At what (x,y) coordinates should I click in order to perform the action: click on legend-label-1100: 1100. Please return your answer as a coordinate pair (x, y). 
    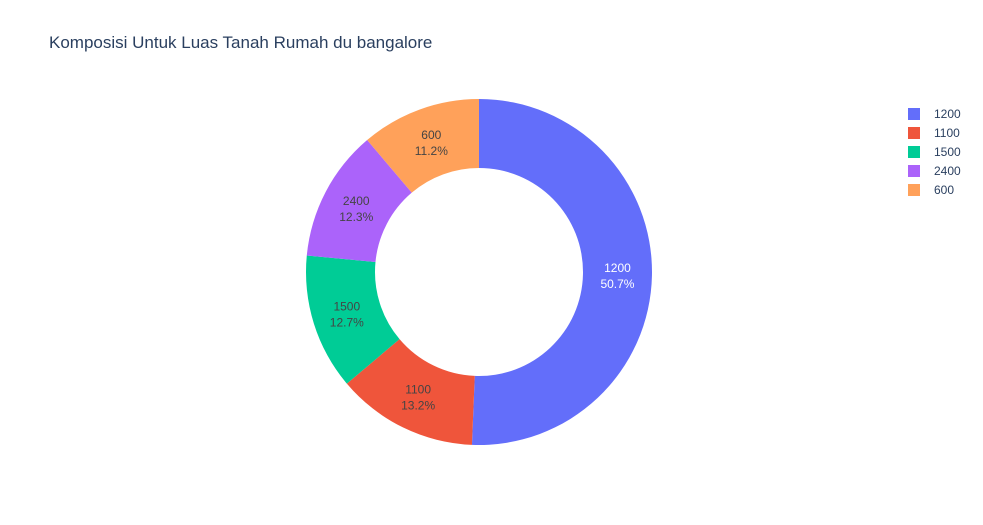
    Looking at the image, I should click on (947, 133).